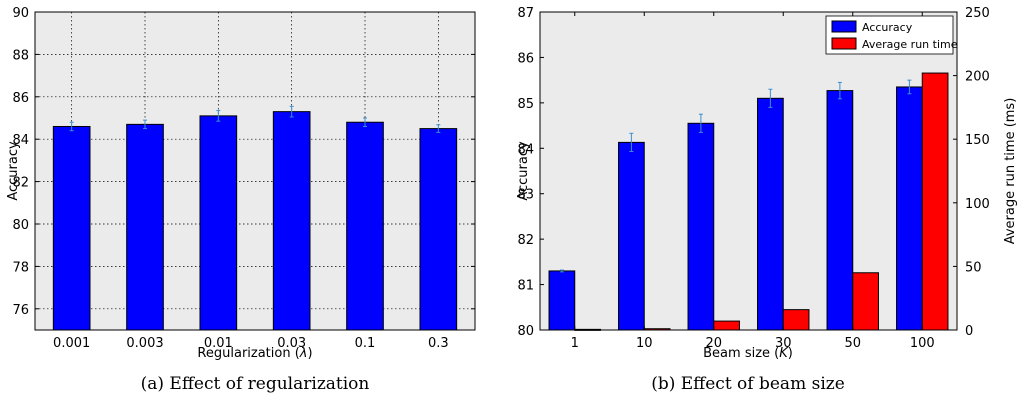  What do you see at coordinates (20, 55) in the screenshot?
I see `y-tick-label: 88` at bounding box center [20, 55].